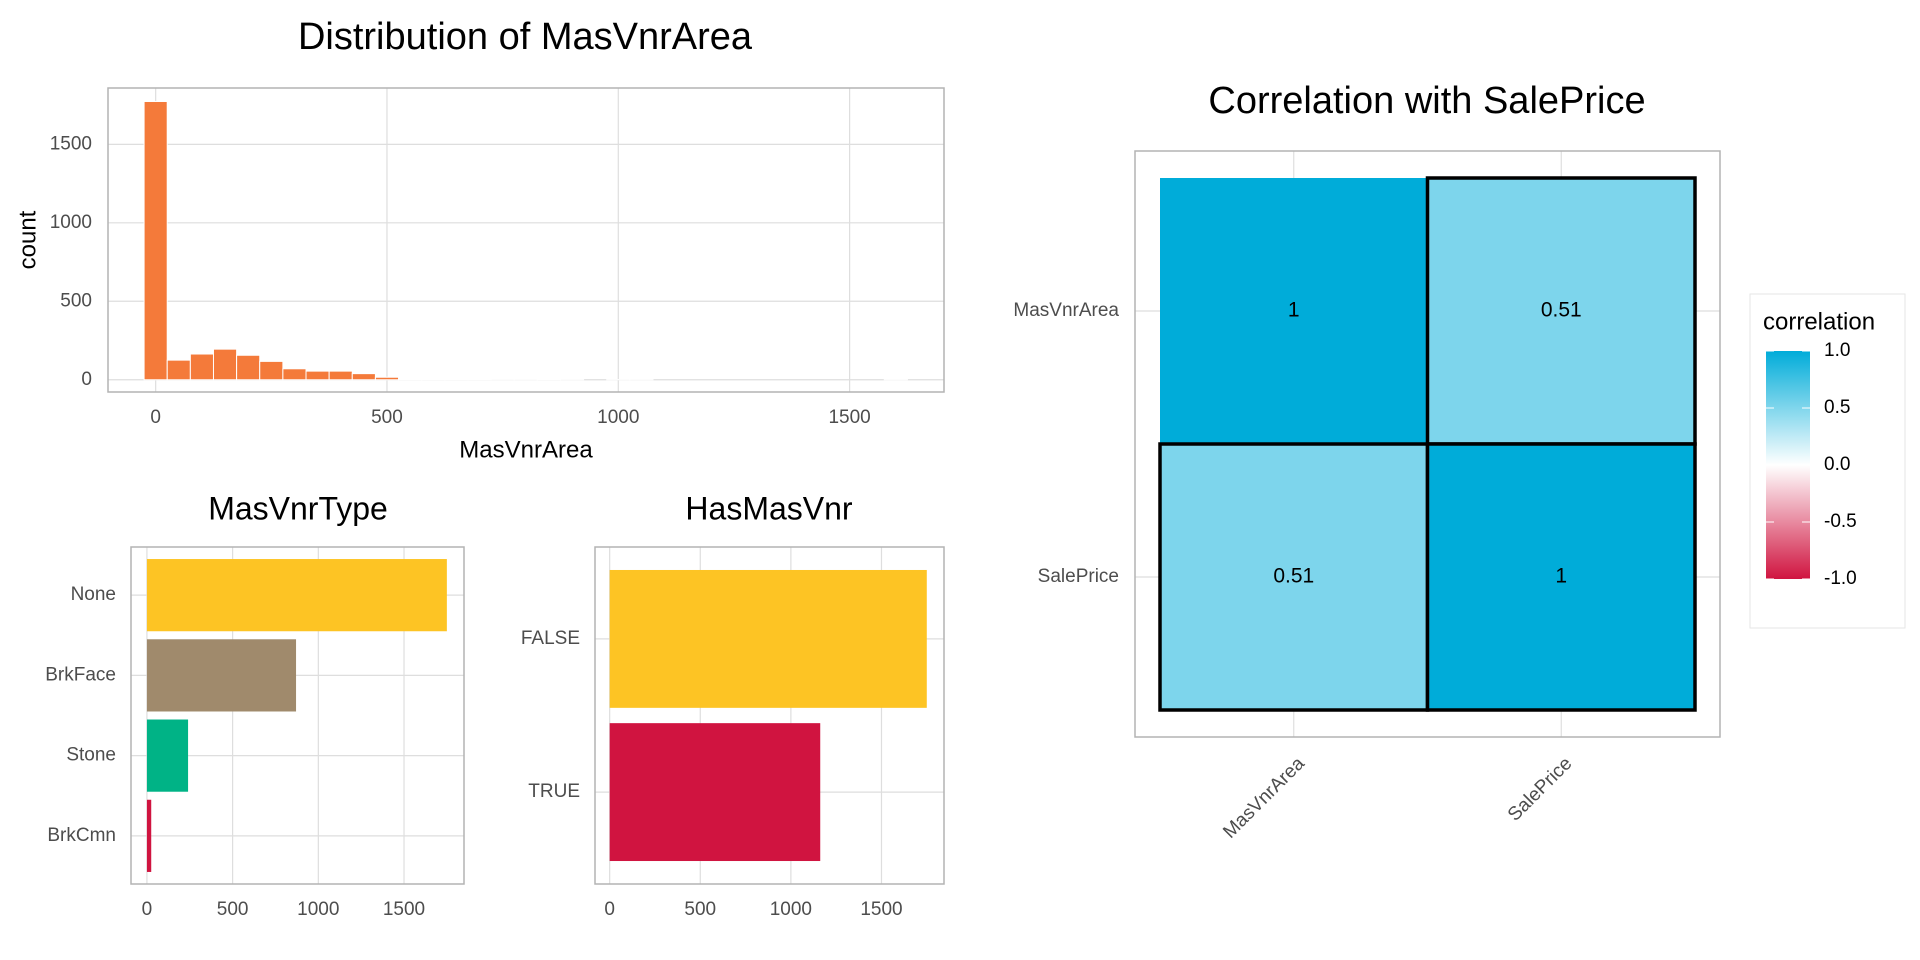 Image resolution: width=1920 pixels, height=960 pixels. I want to click on y-tick-label: BrkFace, so click(80, 674).